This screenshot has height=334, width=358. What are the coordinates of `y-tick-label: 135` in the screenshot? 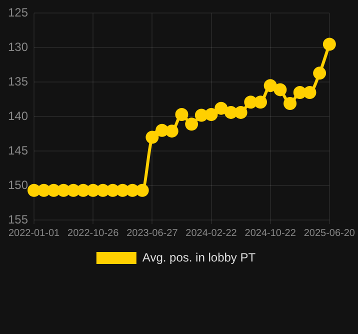 It's located at (18, 81).